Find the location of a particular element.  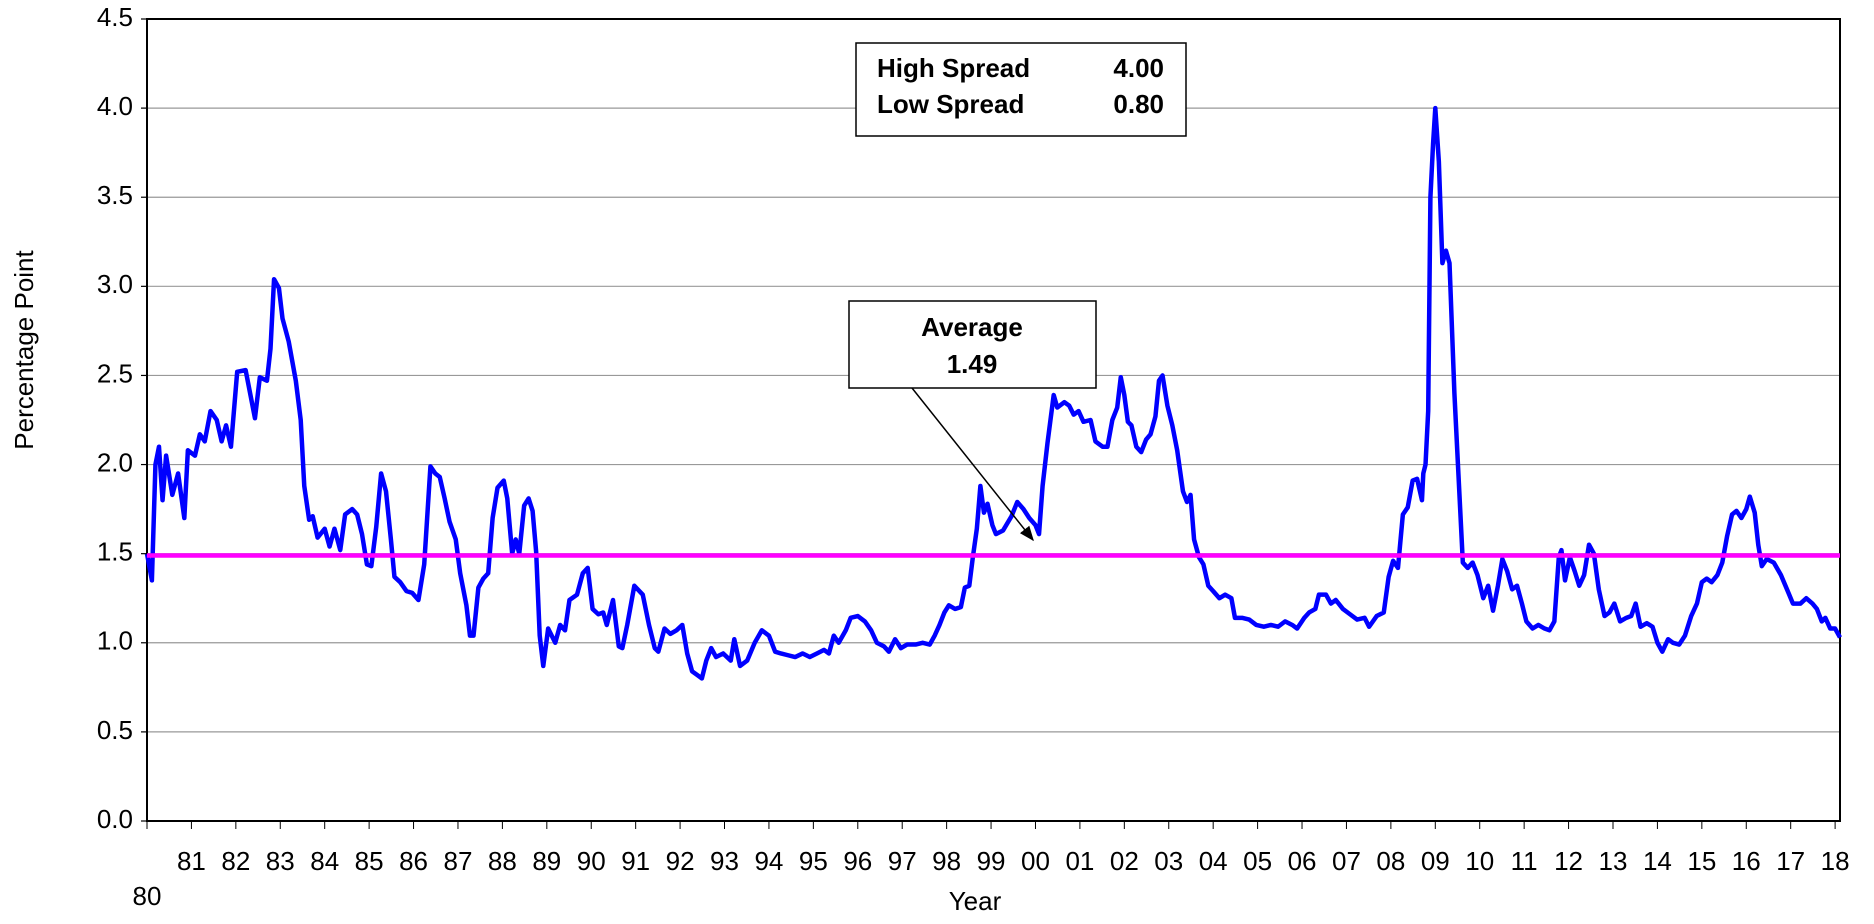

x-tick-label: 86 is located at coordinates (413, 861).